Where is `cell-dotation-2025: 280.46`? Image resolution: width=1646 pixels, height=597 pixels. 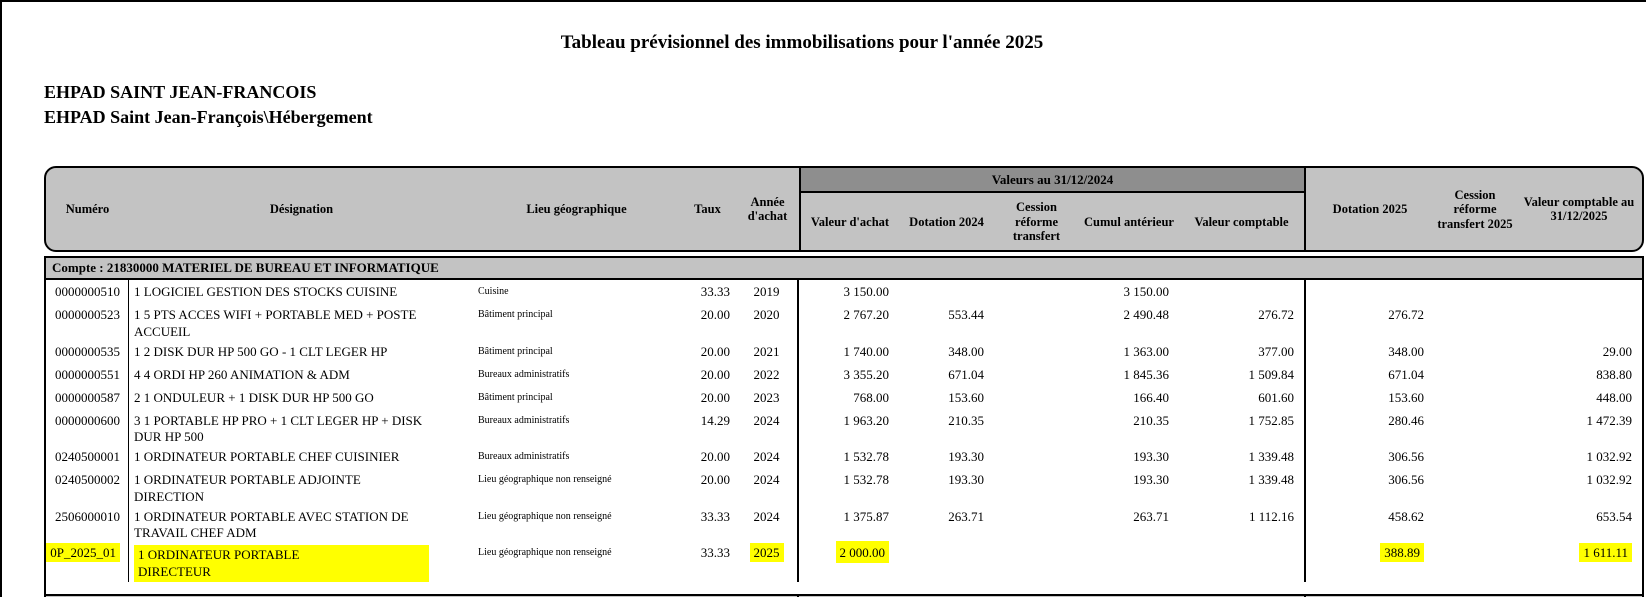
cell-dotation-2025: 280.46 is located at coordinates (1406, 420).